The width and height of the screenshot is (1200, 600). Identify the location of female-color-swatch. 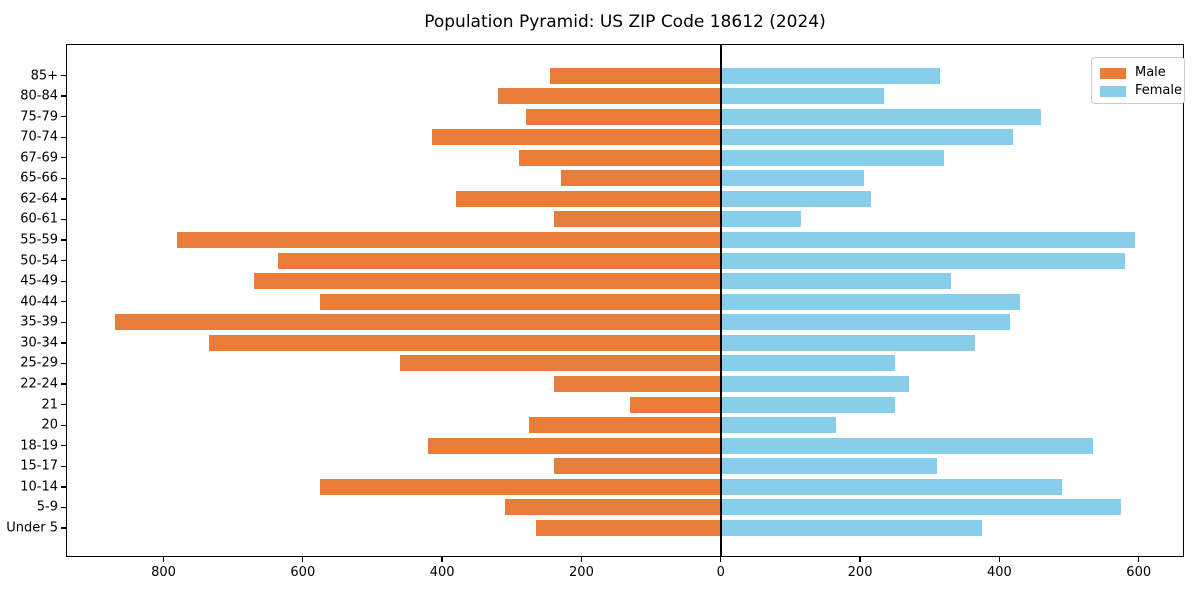
(1113, 91).